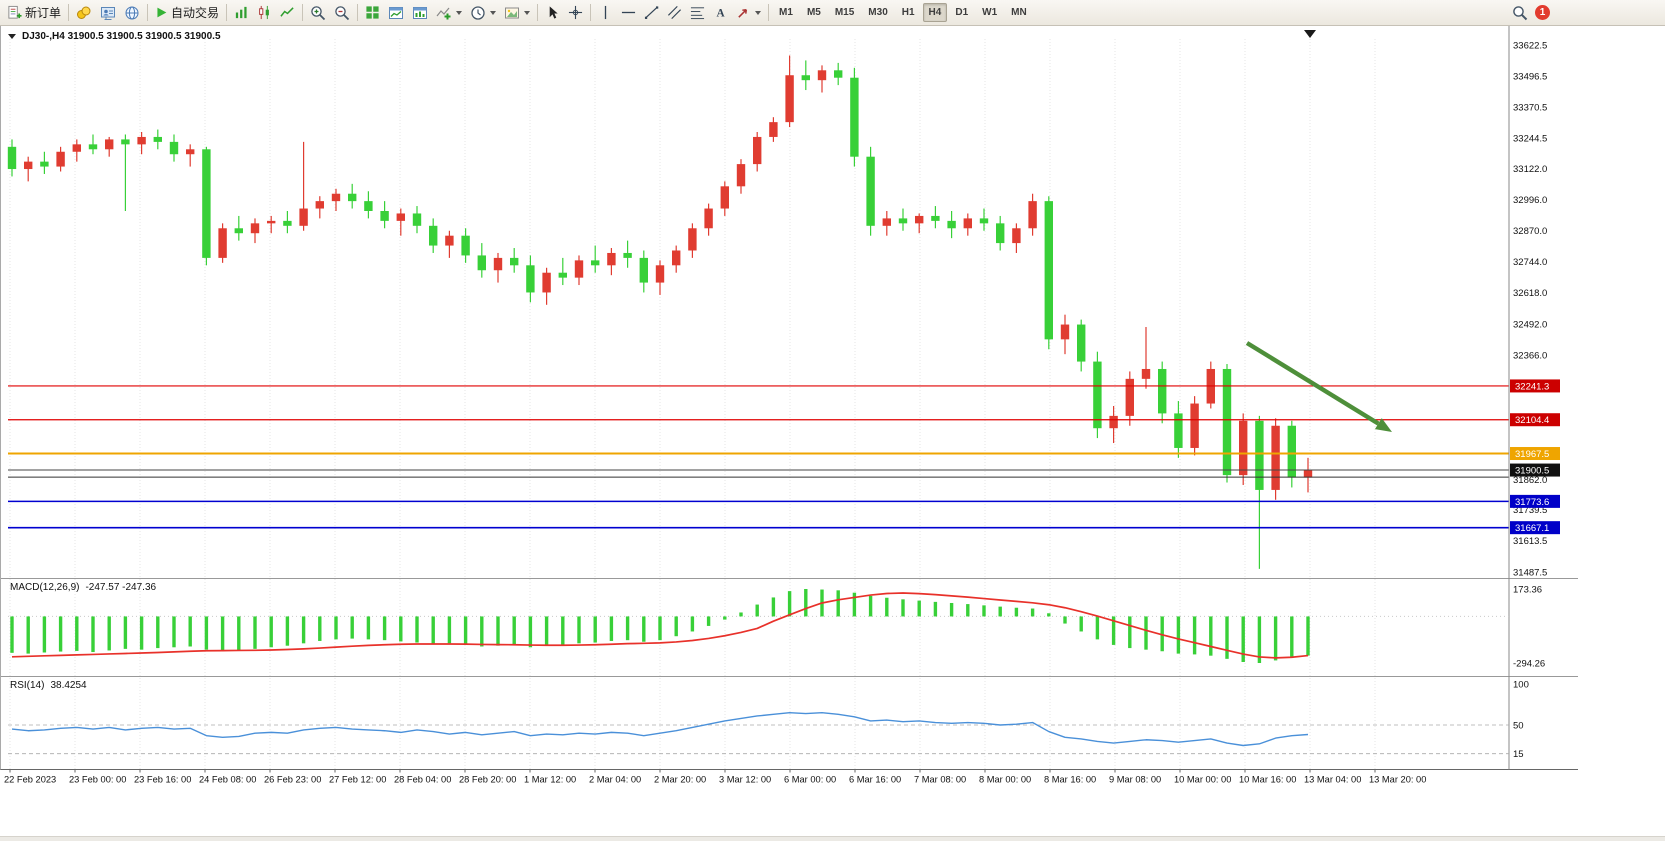  What do you see at coordinates (575, 12) in the screenshot?
I see `crosshair-tool-button` at bounding box center [575, 12].